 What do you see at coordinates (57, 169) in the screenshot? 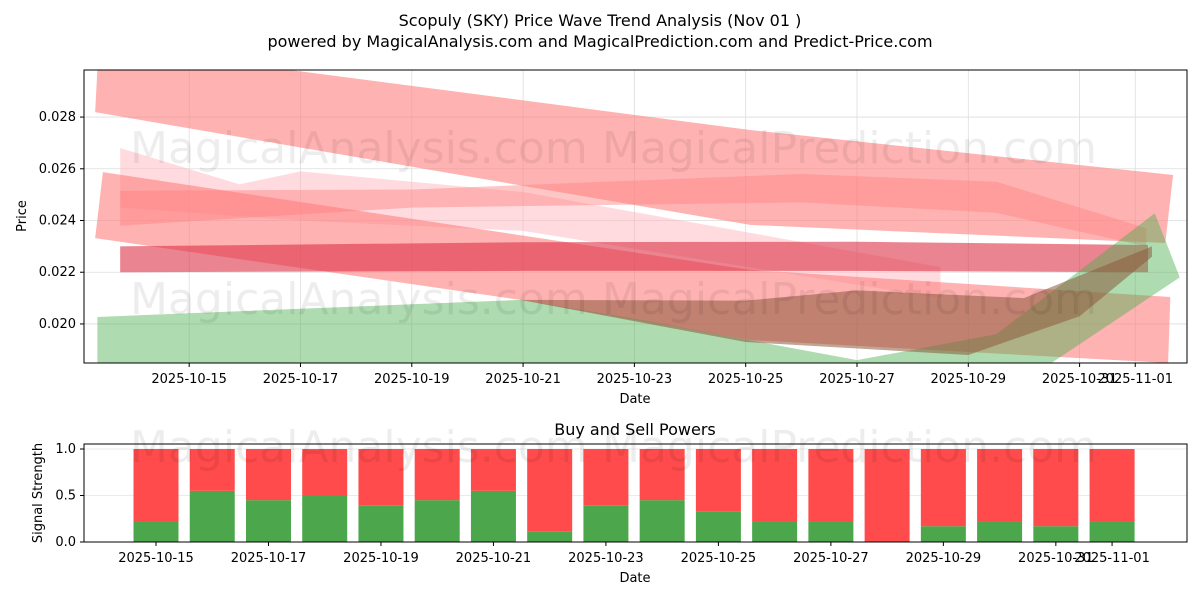
I see `y-tick-label: 0.026` at bounding box center [57, 169].